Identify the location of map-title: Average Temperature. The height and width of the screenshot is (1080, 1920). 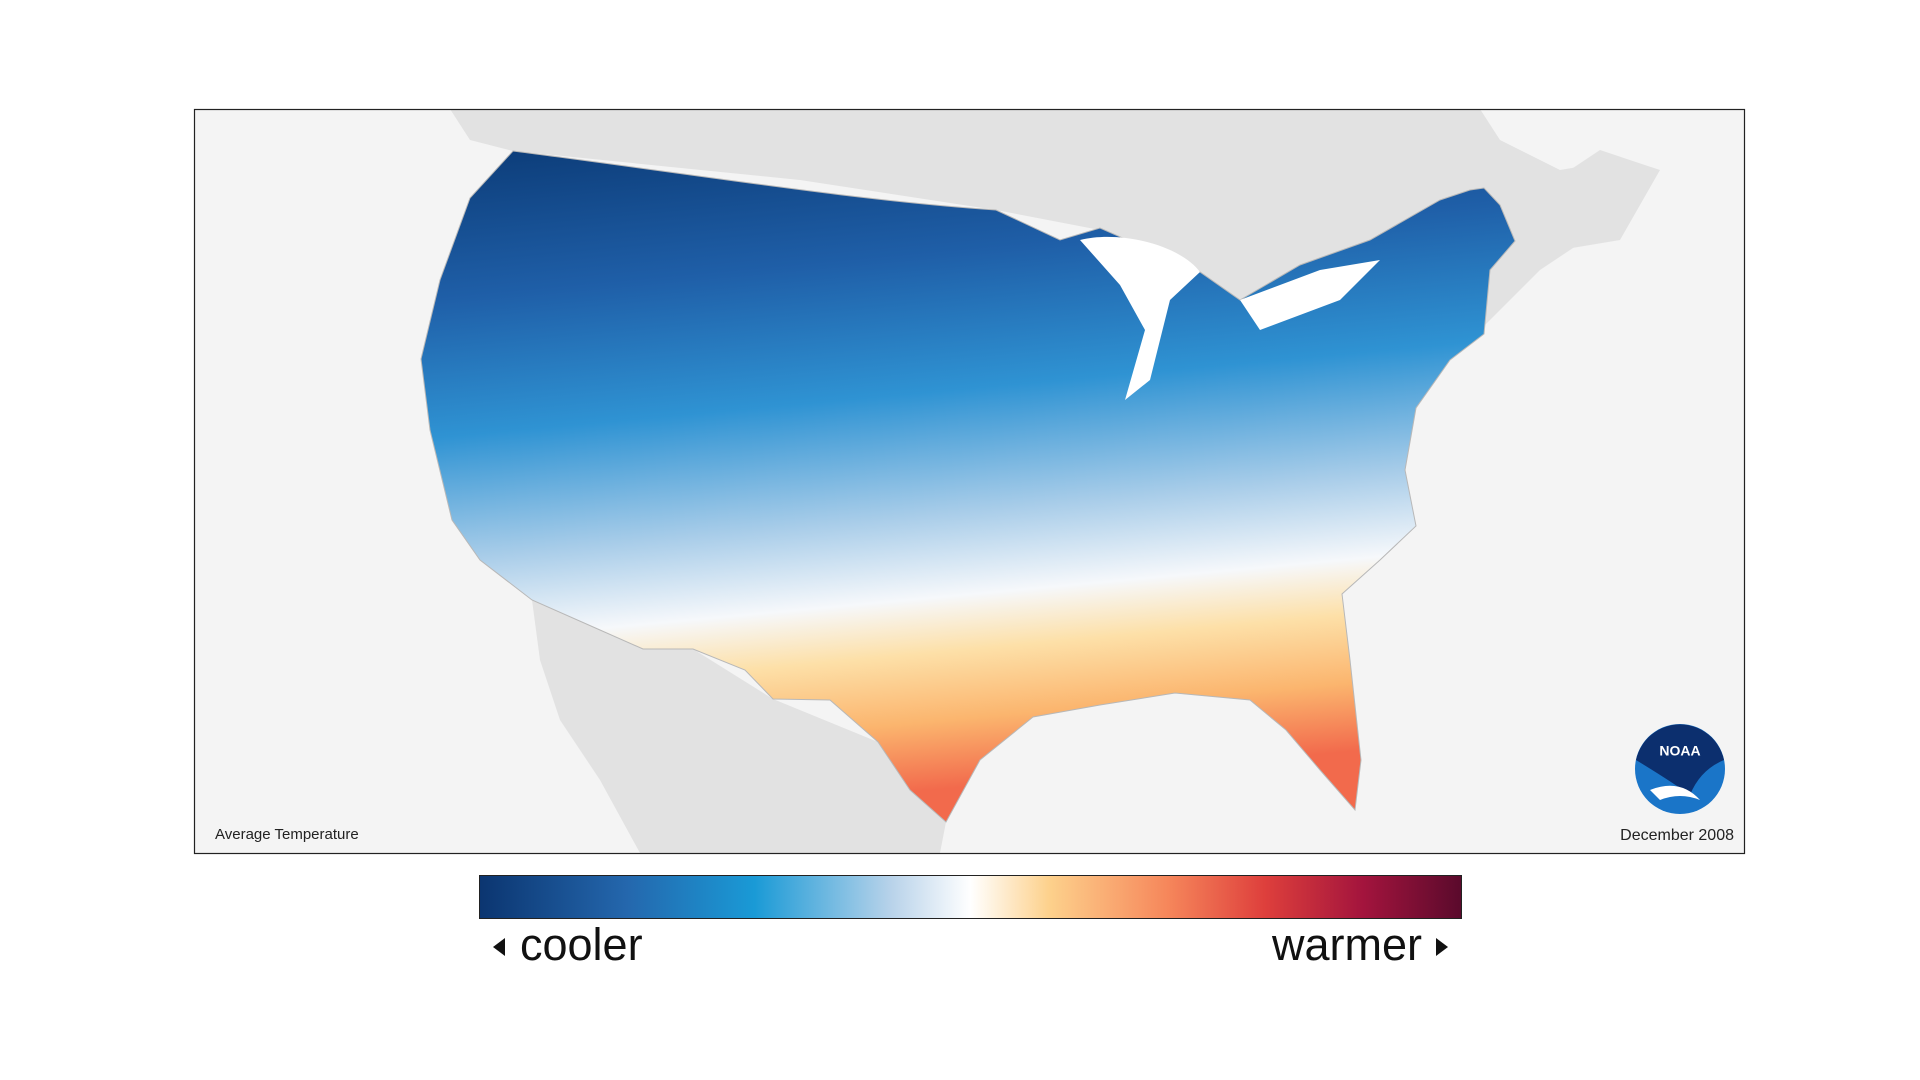
(287, 834).